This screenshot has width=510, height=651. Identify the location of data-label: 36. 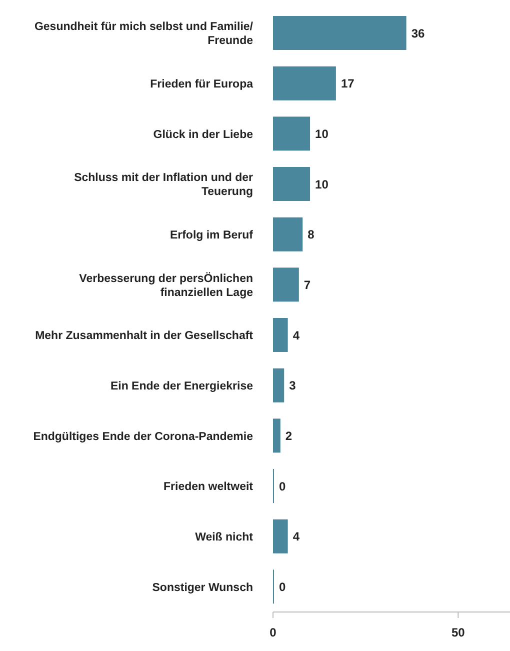
(418, 33).